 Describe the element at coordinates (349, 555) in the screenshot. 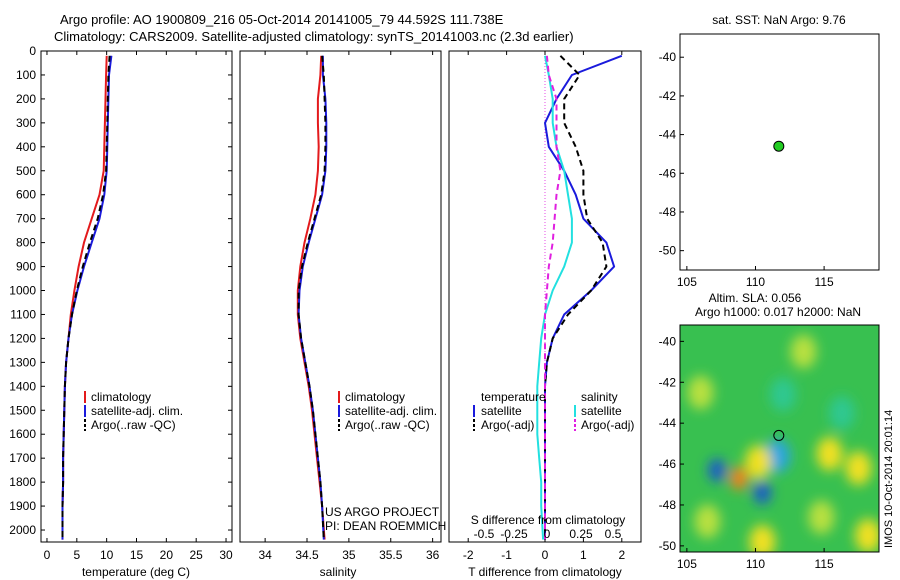

I see `x-tick-label: 35` at that location.